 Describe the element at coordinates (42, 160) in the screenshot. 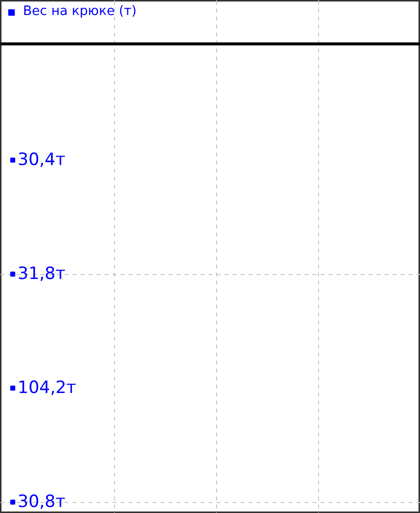

I see `data-label: 30,4т` at that location.